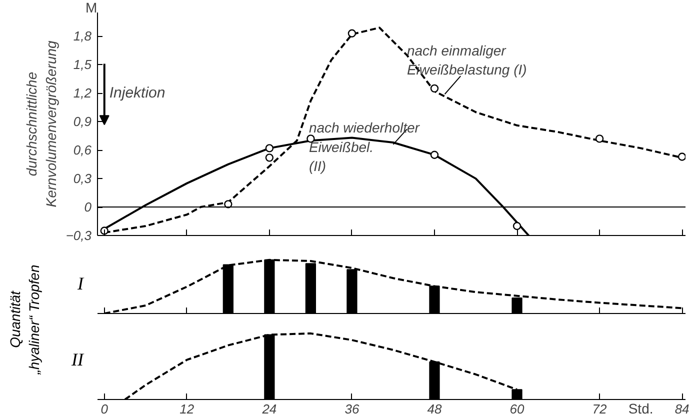  Describe the element at coordinates (364, 147) in the screenshot. I see `series-label: nach wiederholter Eiweißbel. (II)` at that location.